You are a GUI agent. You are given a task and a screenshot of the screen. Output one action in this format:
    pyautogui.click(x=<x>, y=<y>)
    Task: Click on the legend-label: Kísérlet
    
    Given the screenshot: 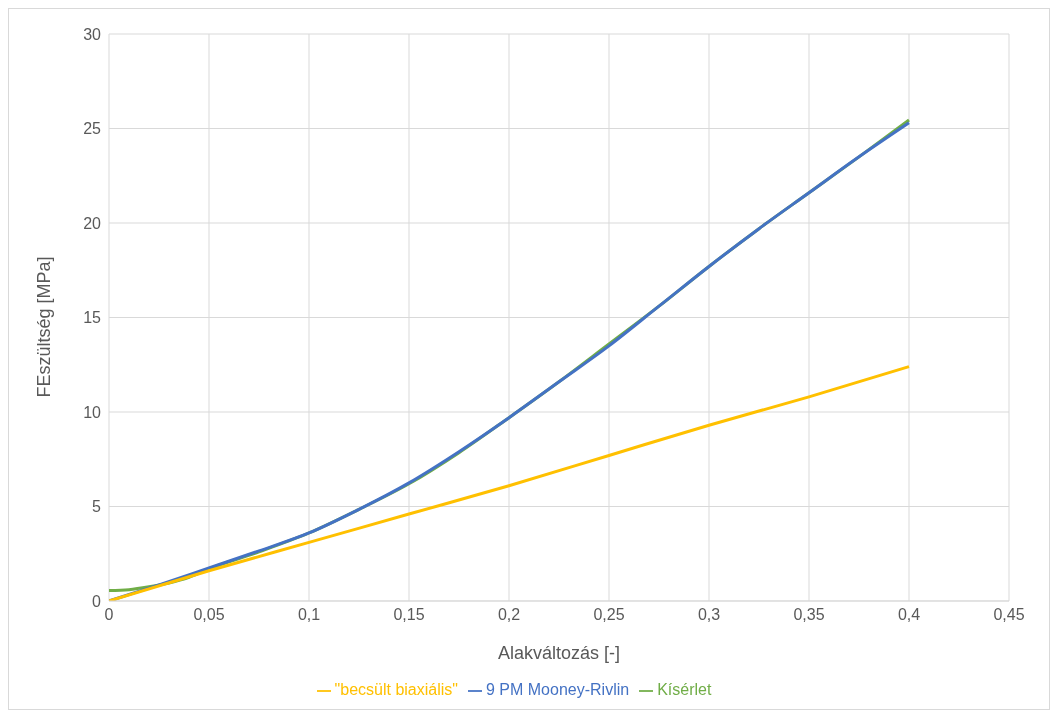 What is the action you would take?
    pyautogui.click(x=684, y=689)
    